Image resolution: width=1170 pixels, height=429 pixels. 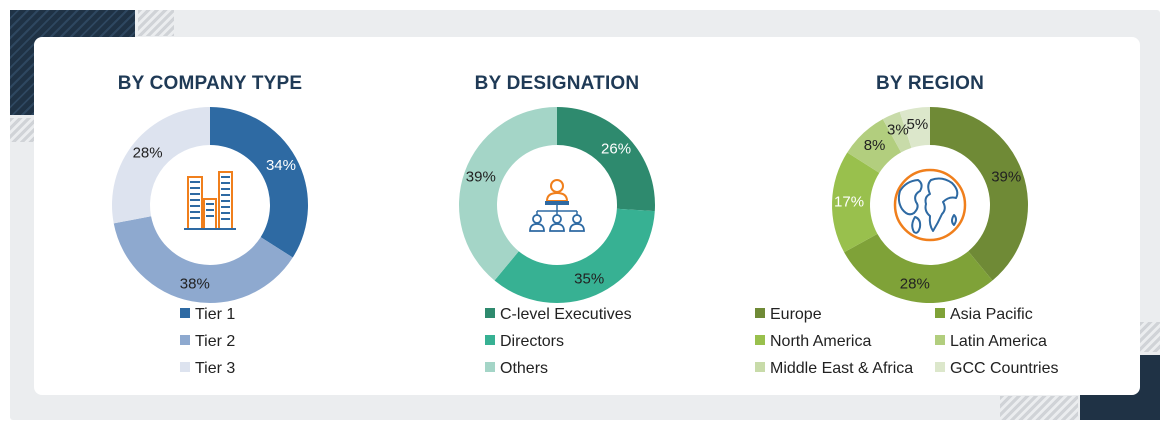 I want to click on donut-chart-region: 39% 28% 17% 8%3%5%, so click(x=930, y=205).